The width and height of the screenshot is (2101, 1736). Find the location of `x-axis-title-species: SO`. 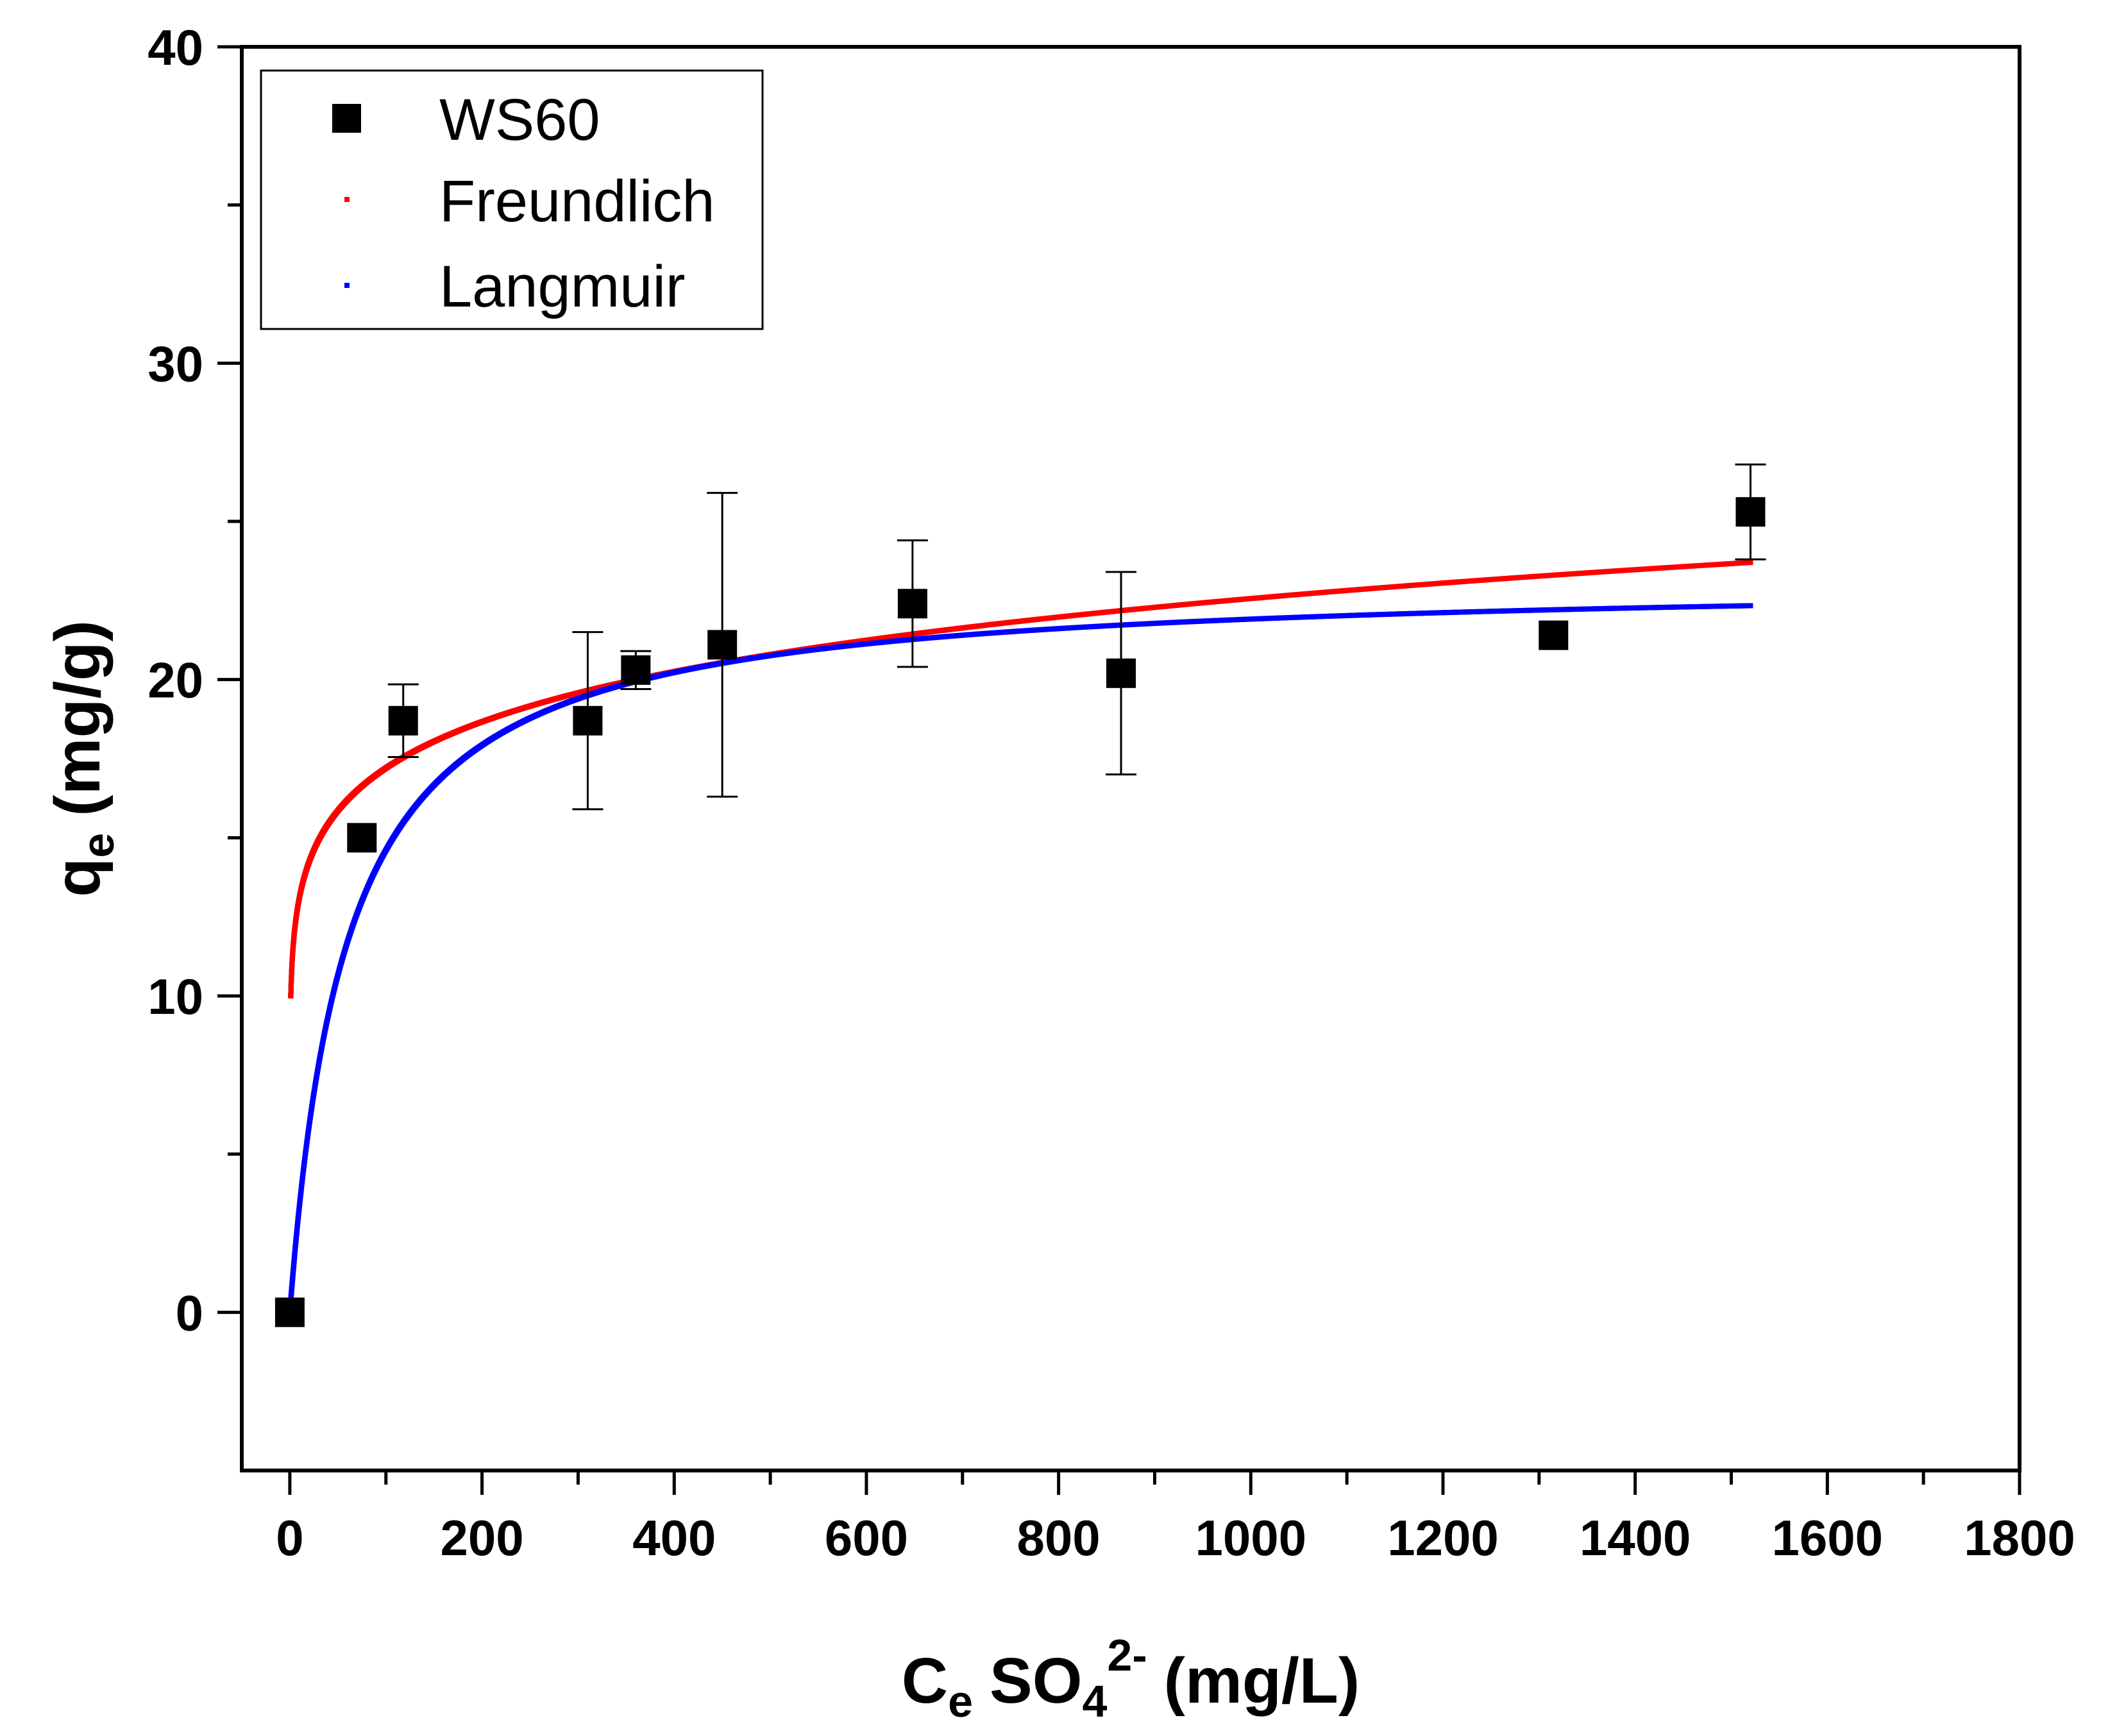

x-axis-title-species: SO is located at coordinates (1036, 1681).